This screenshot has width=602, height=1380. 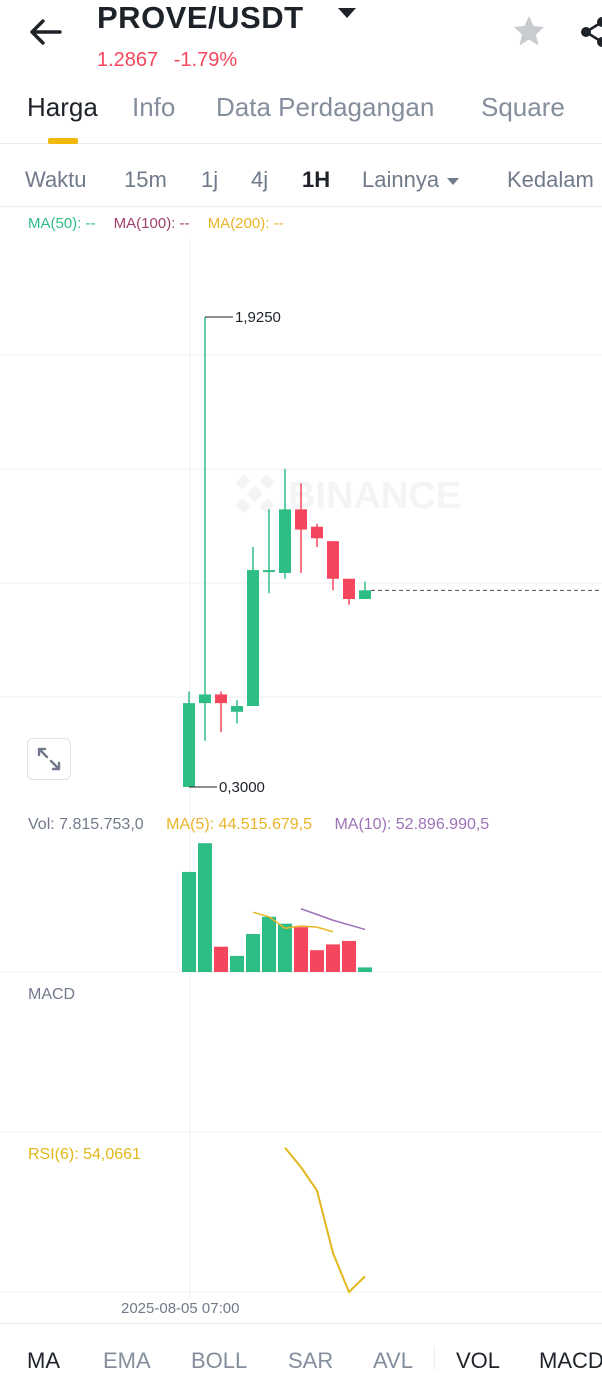 What do you see at coordinates (258, 317) in the screenshot?
I see `high-price-label: 1,9250` at bounding box center [258, 317].